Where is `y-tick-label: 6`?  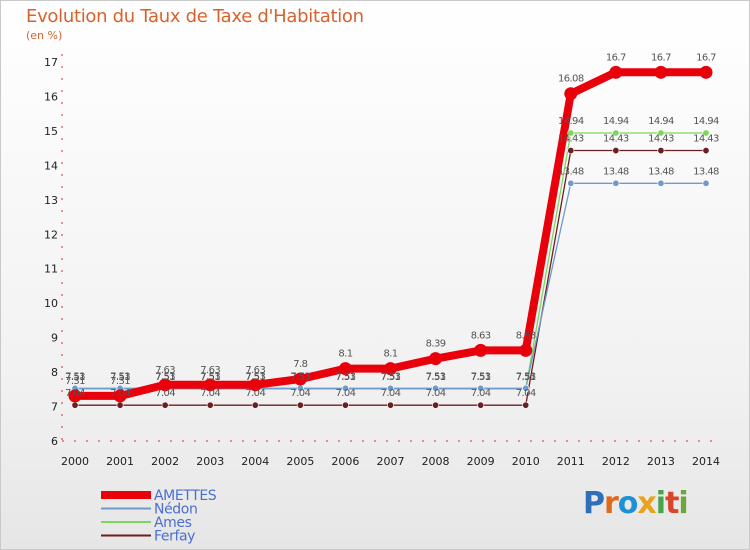 y-tick-label: 6 is located at coordinates (54, 441).